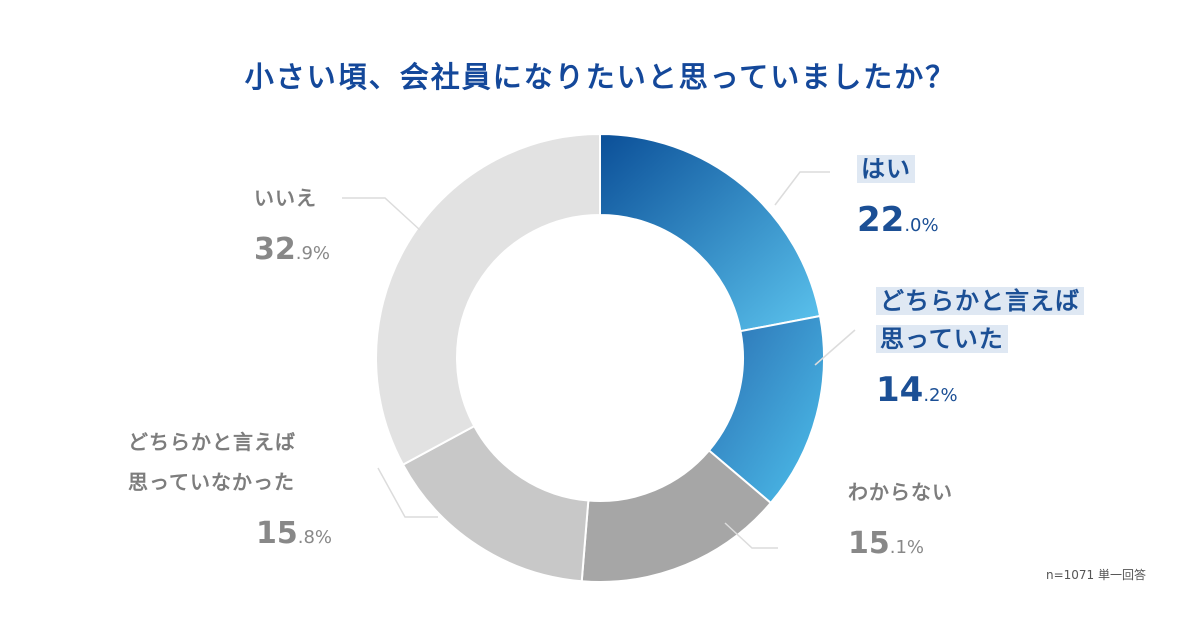 The width and height of the screenshot is (1201, 630). What do you see at coordinates (881, 220) in the screenshot?
I see `label-yes-pct-int: 22` at bounding box center [881, 220].